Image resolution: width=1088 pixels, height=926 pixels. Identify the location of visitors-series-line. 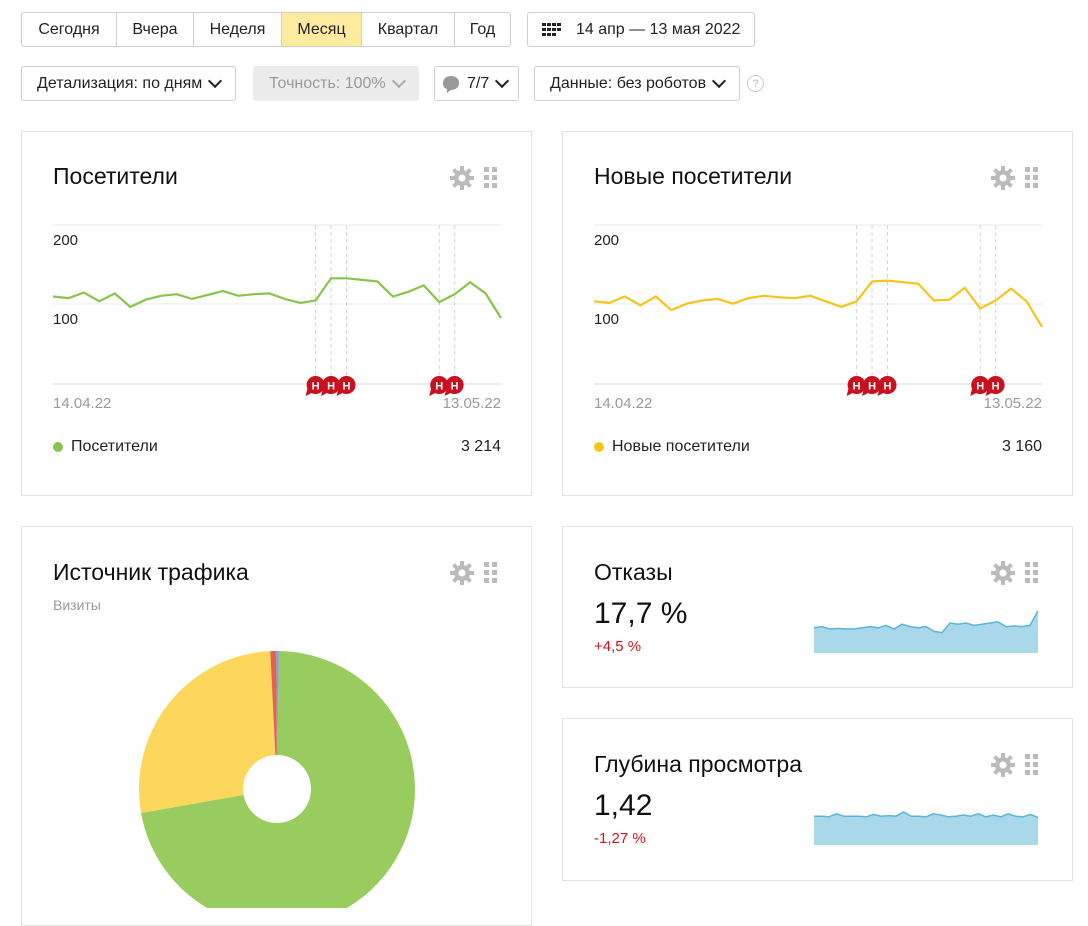
(277, 298).